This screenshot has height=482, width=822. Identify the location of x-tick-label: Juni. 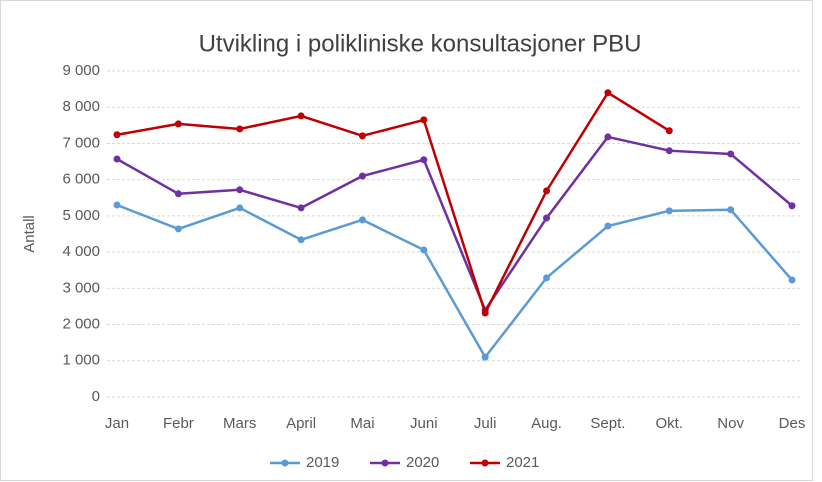
(424, 423).